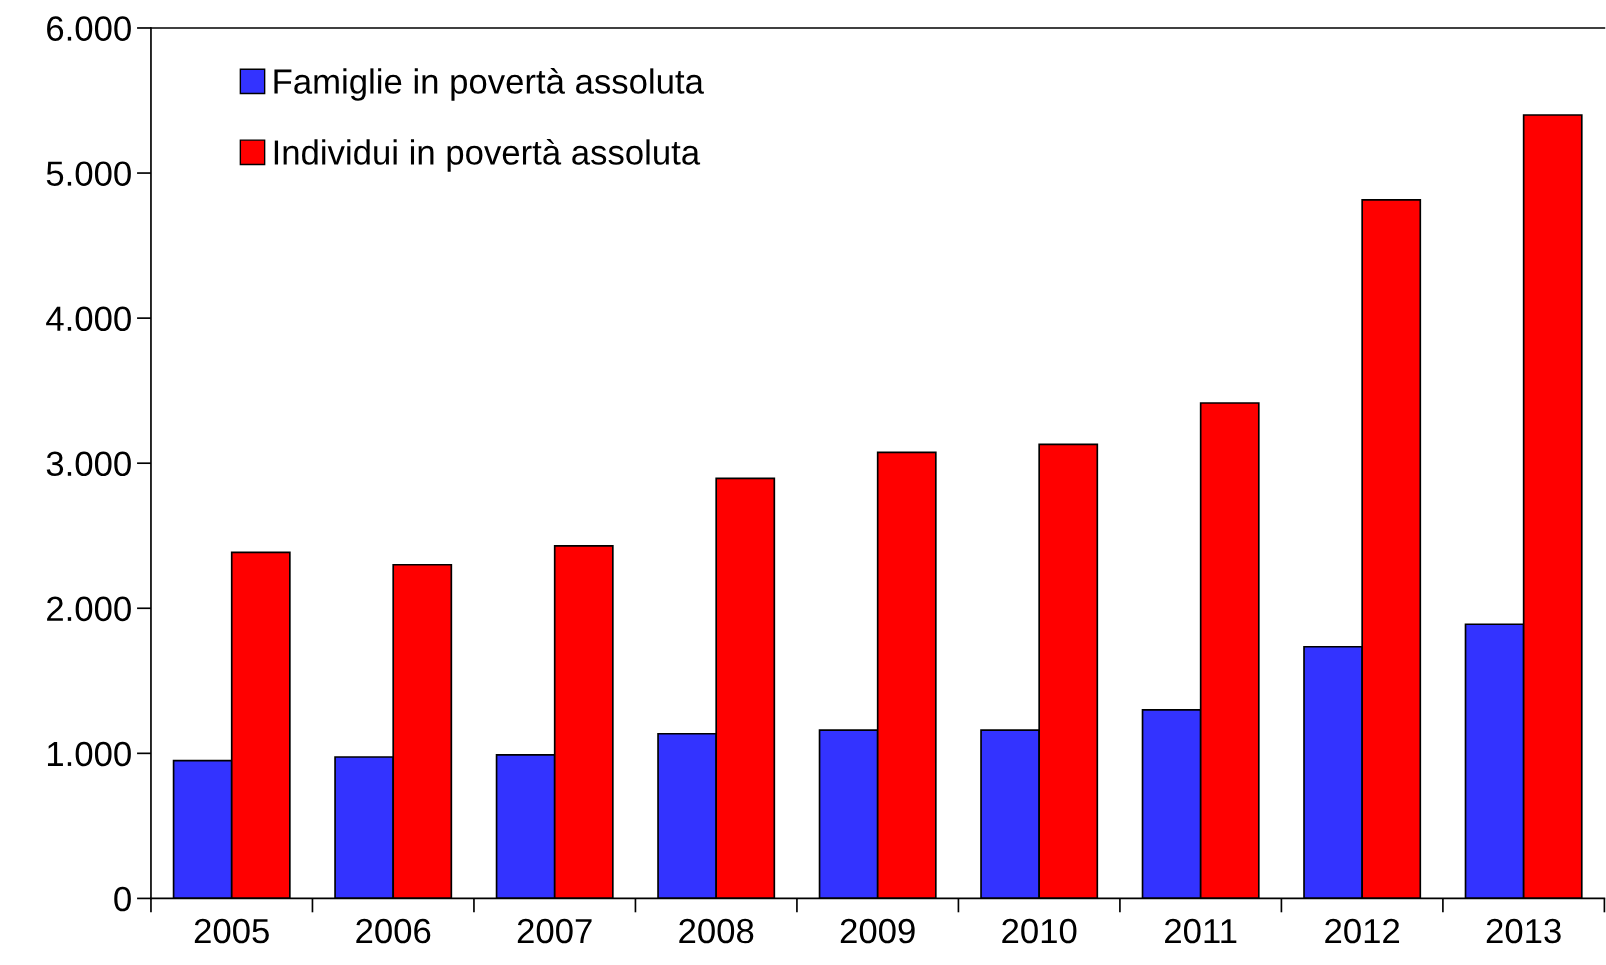 This screenshot has width=1606, height=965. I want to click on x-tick-label: 2007, so click(554, 931).